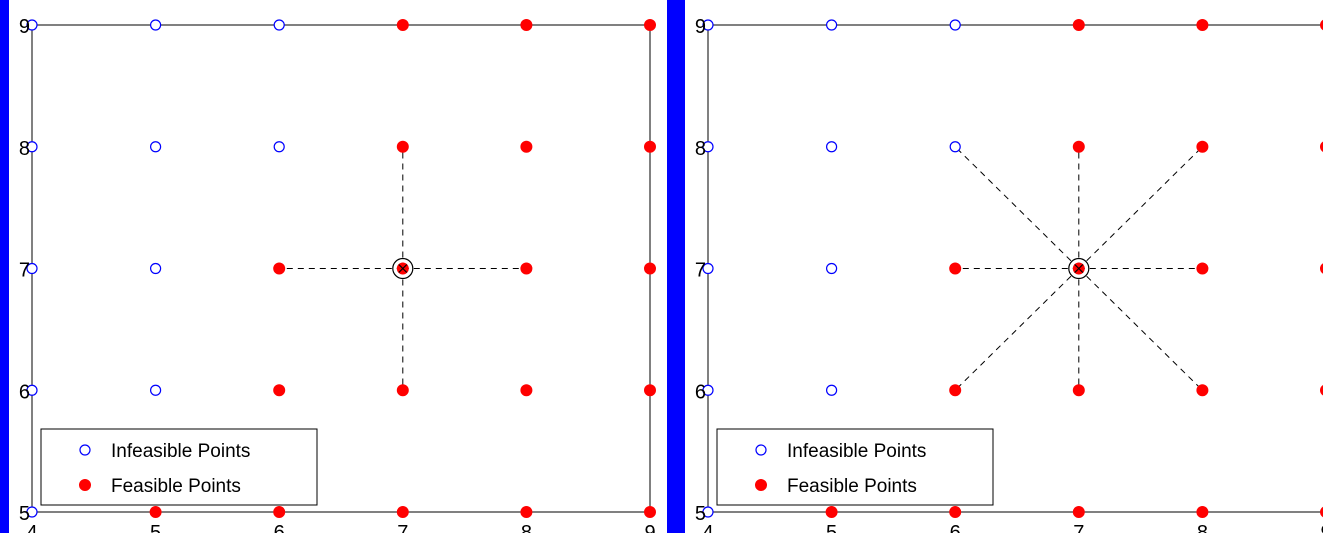  Describe the element at coordinates (24, 27) in the screenshot. I see `left-y-tick-label: 9` at that location.